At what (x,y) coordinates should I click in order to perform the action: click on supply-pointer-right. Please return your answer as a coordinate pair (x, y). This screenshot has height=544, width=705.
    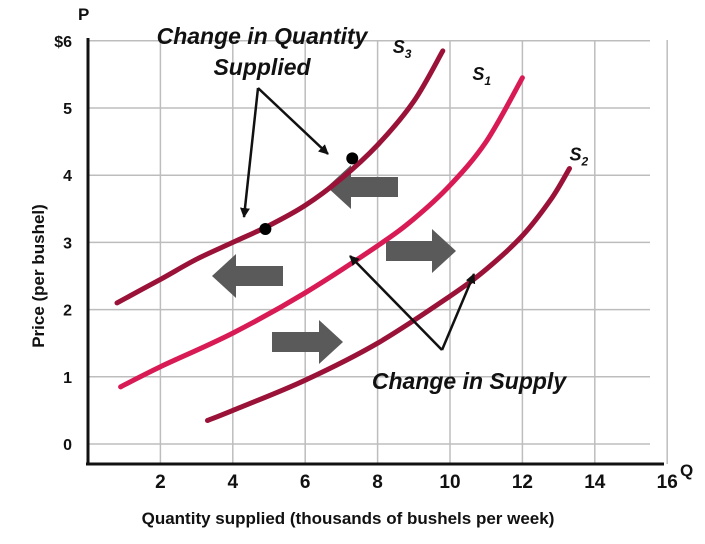
    Looking at the image, I should click on (458, 312).